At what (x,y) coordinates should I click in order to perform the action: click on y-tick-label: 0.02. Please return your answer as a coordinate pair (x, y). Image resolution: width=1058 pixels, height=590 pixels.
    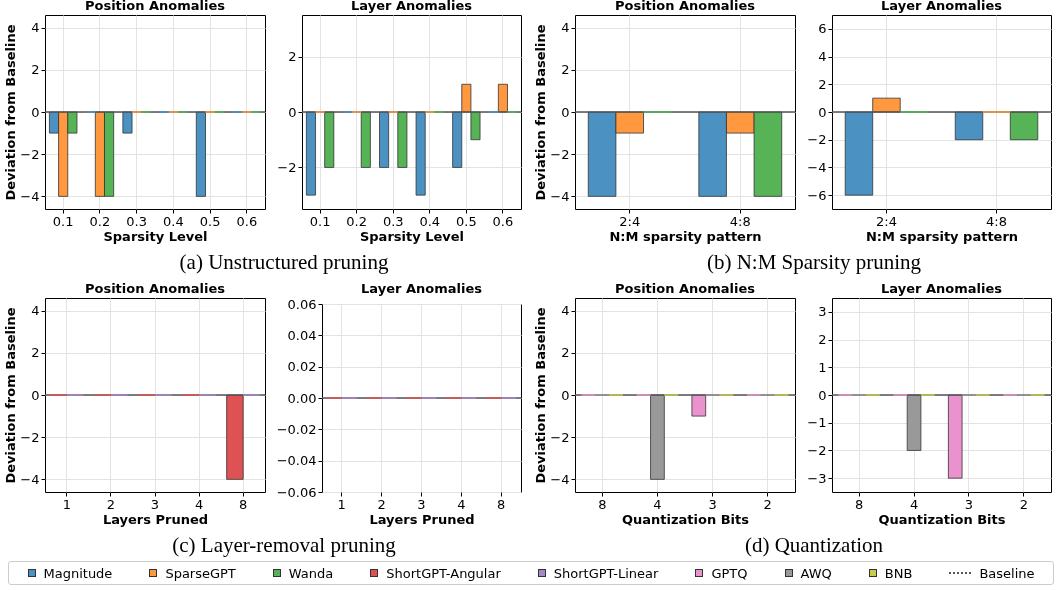
    Looking at the image, I should click on (302, 367).